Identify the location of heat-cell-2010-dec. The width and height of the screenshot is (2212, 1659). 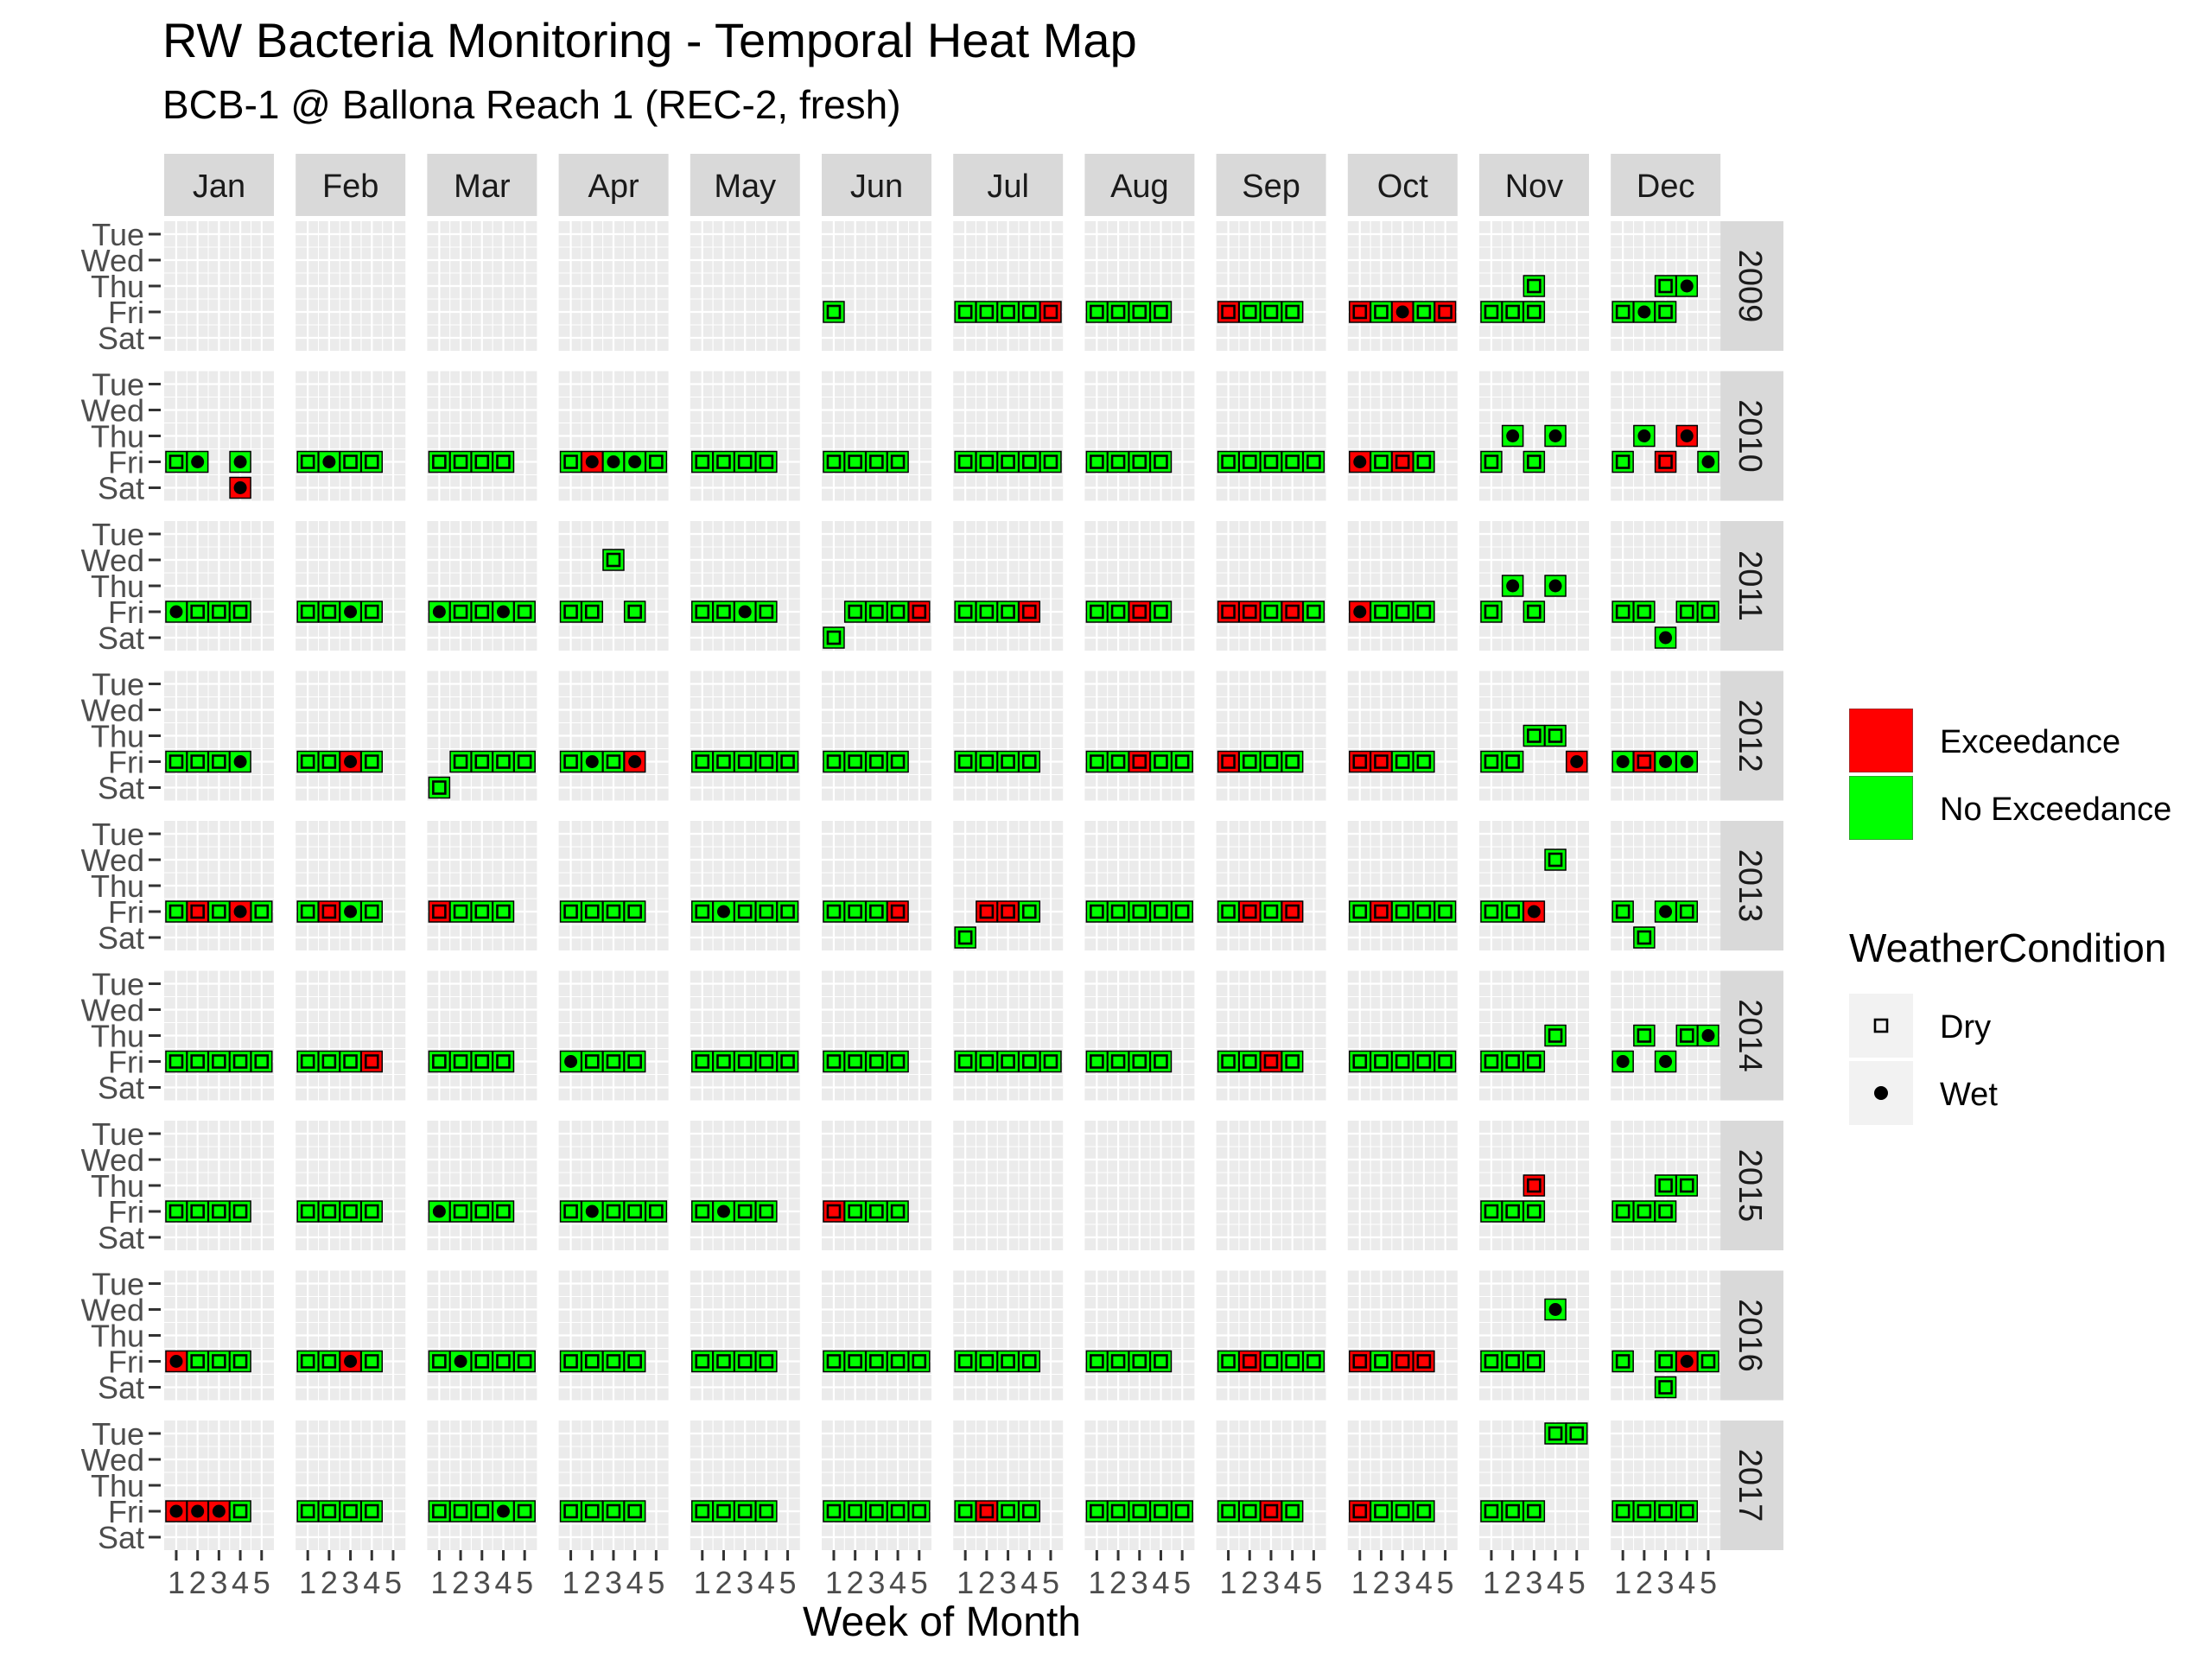
(1622, 462).